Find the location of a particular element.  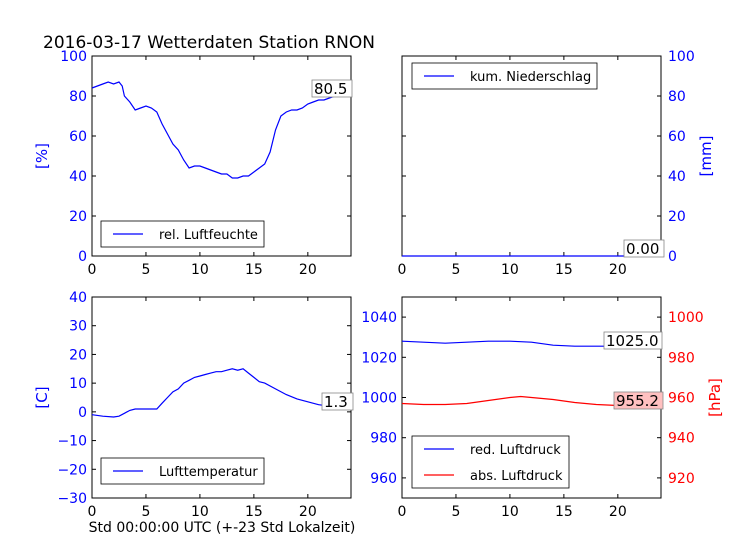

precip-last-value-box is located at coordinates (644, 248).